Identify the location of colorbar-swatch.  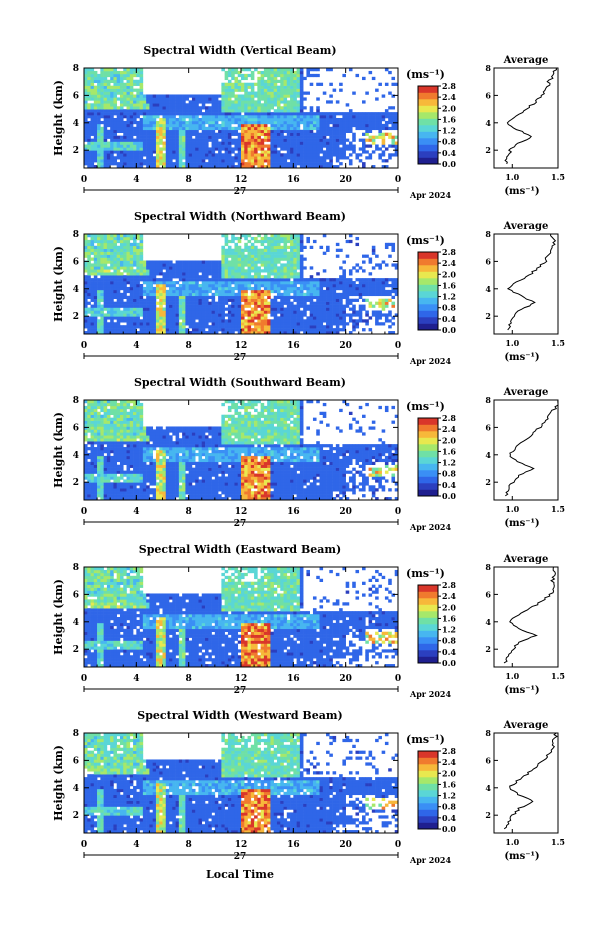
(428, 294).